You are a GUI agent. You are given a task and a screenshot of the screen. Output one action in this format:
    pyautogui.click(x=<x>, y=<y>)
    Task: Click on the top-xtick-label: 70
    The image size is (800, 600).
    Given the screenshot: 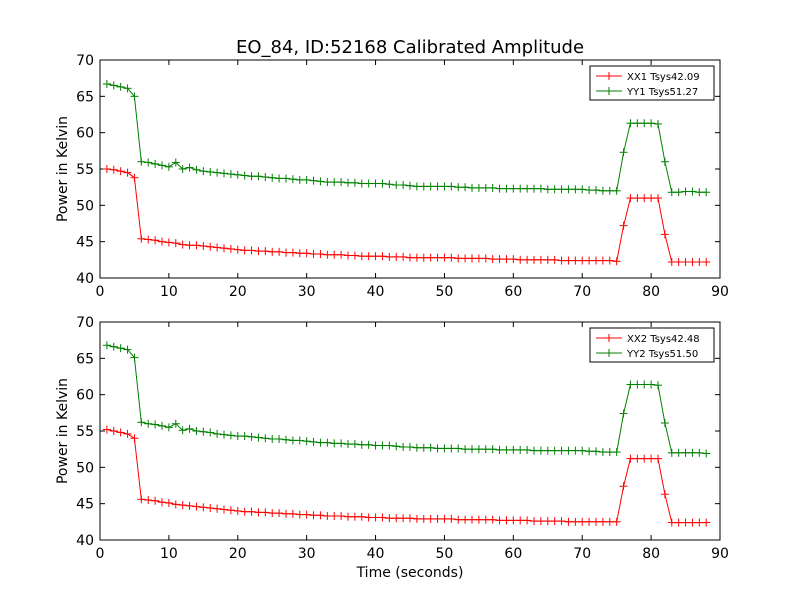 What is the action you would take?
    pyautogui.click(x=582, y=292)
    